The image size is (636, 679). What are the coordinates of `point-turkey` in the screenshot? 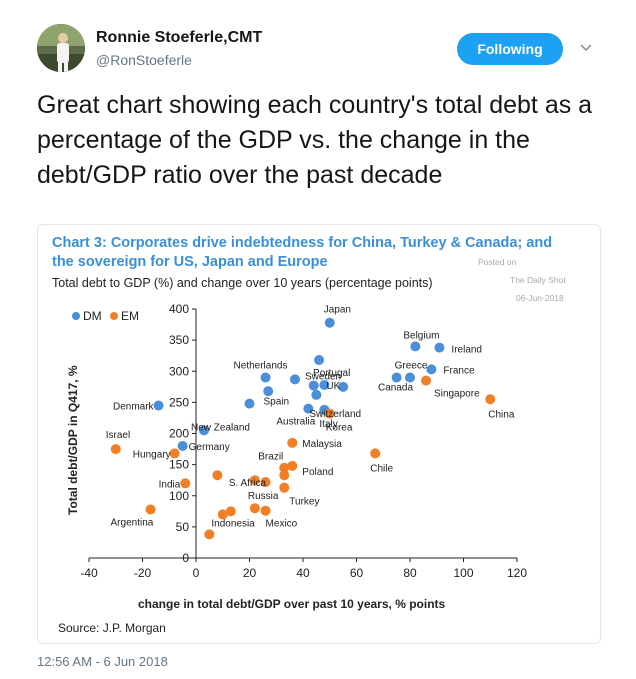 It's located at (284, 487).